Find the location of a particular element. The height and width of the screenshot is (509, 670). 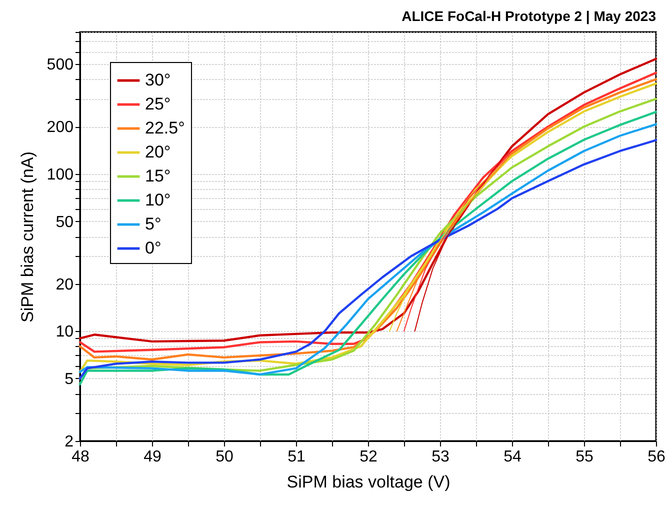

y-tick-label: 5 is located at coordinates (69, 379).